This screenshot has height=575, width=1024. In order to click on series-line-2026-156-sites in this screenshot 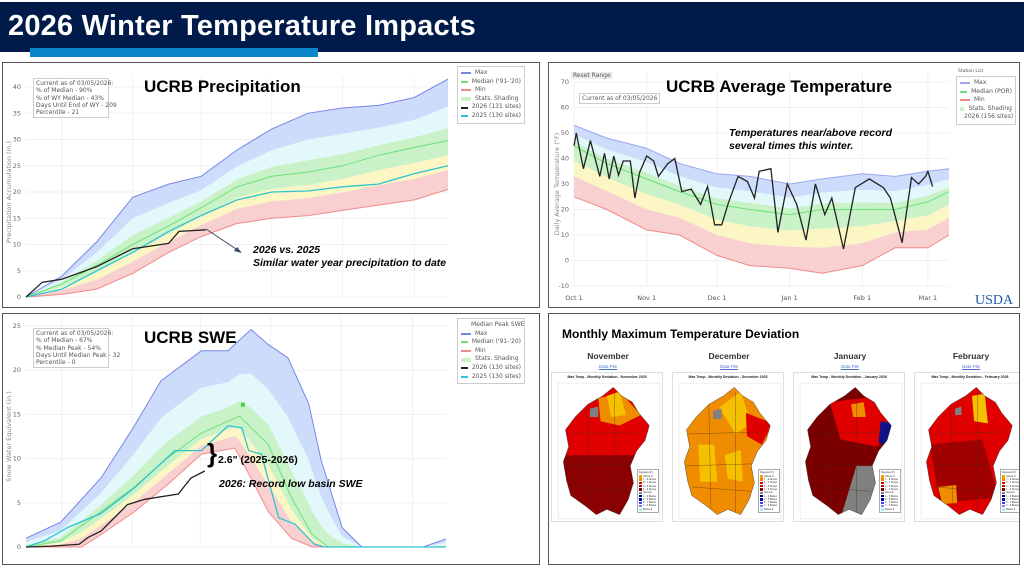, I will do `click(753, 191)`.